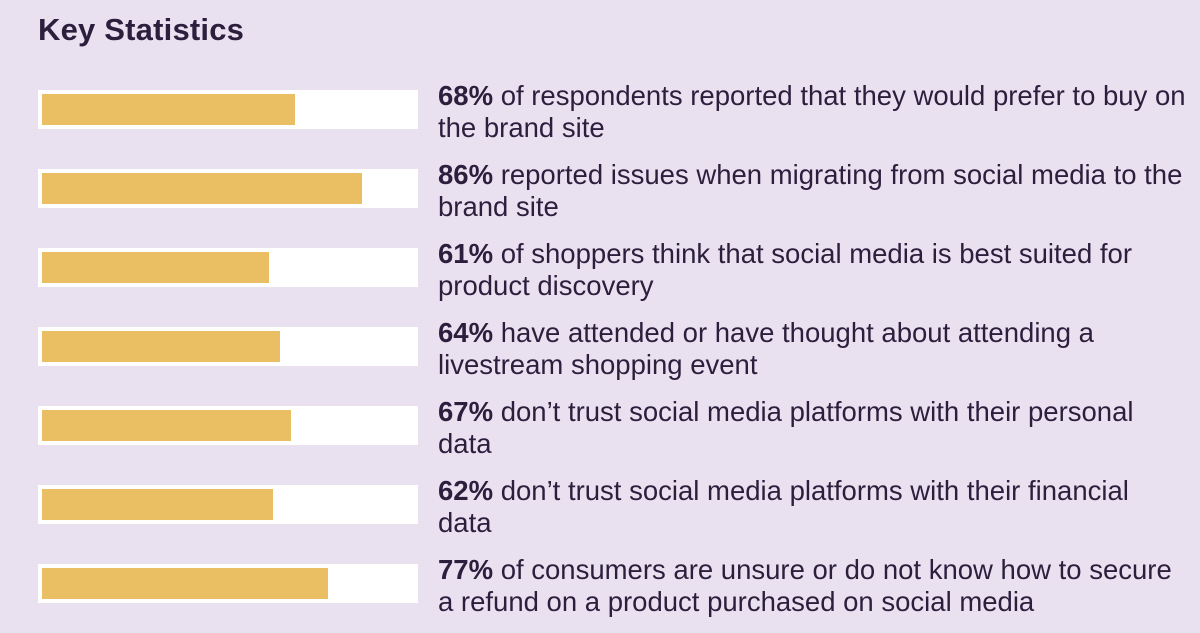 Image resolution: width=1200 pixels, height=633 pixels. I want to click on stat-percentage: 67%, so click(466, 411).